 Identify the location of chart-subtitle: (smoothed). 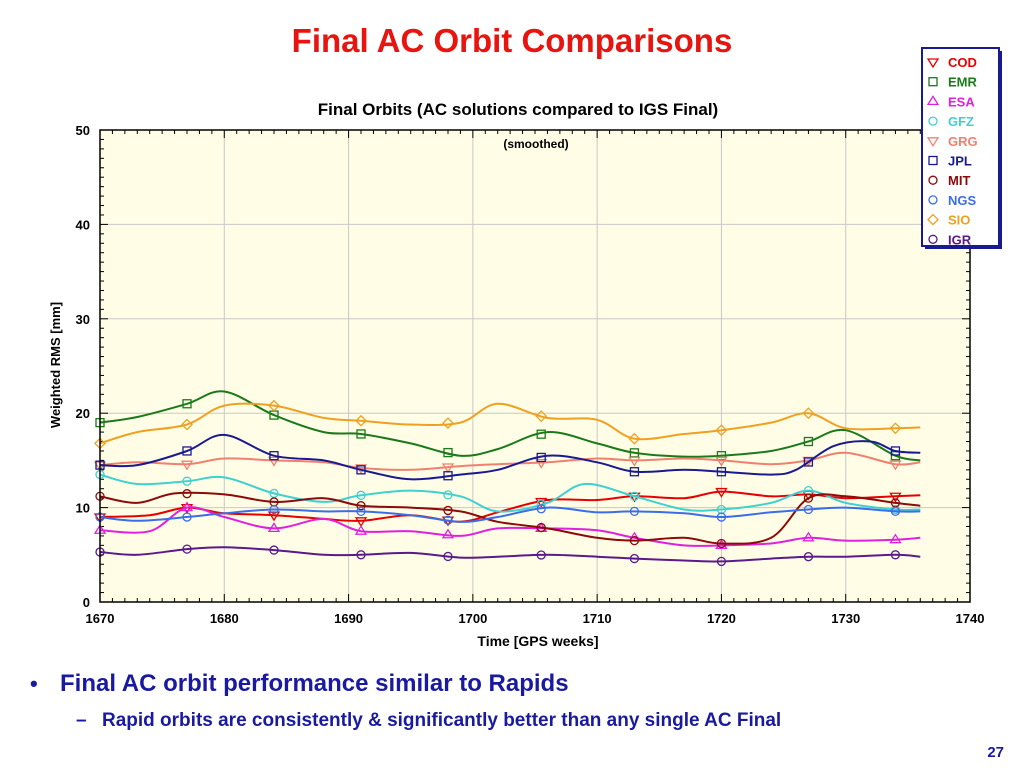
(535, 144).